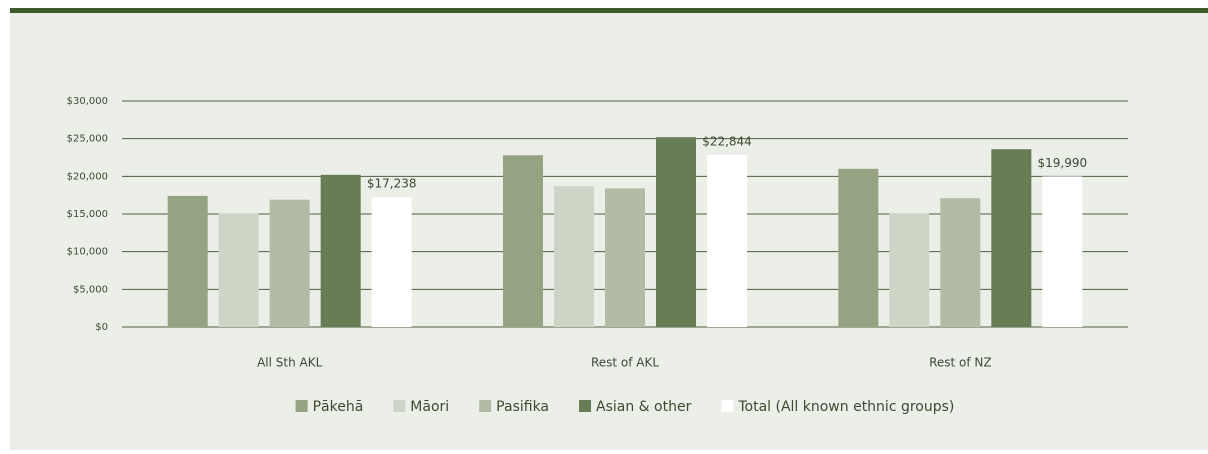 This screenshot has width=1208, height=454. What do you see at coordinates (609, 10) in the screenshot?
I see `top-bar` at bounding box center [609, 10].